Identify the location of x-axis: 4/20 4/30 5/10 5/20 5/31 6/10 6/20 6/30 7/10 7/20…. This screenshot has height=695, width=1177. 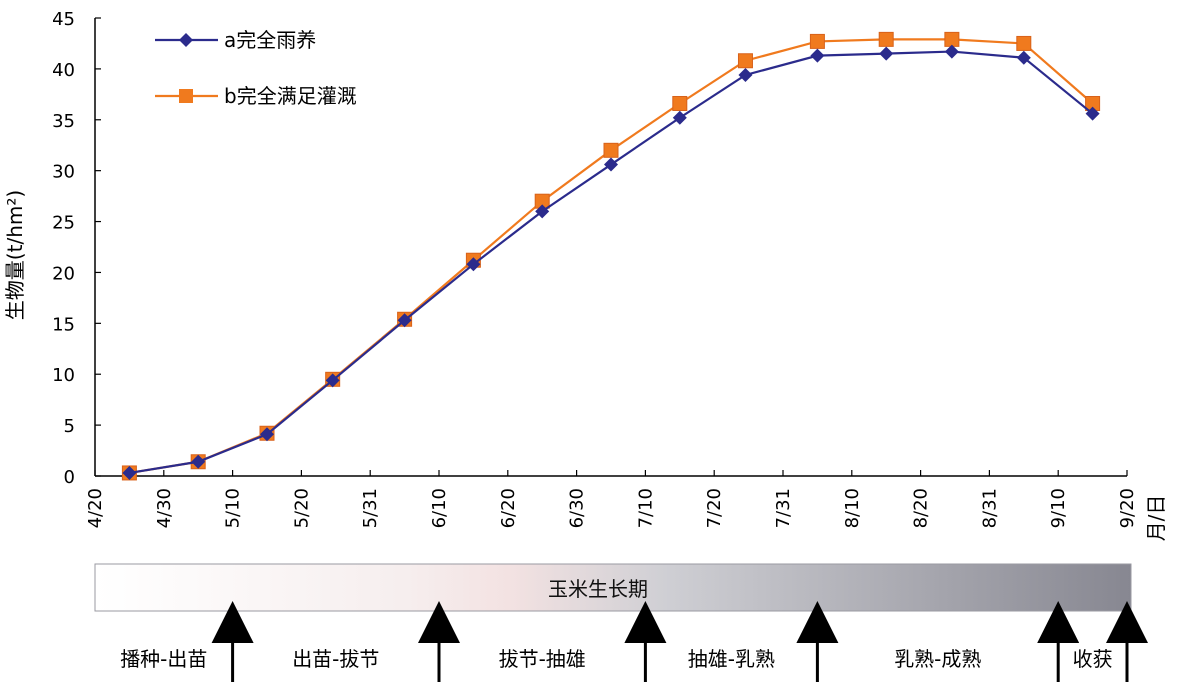
(611, 499).